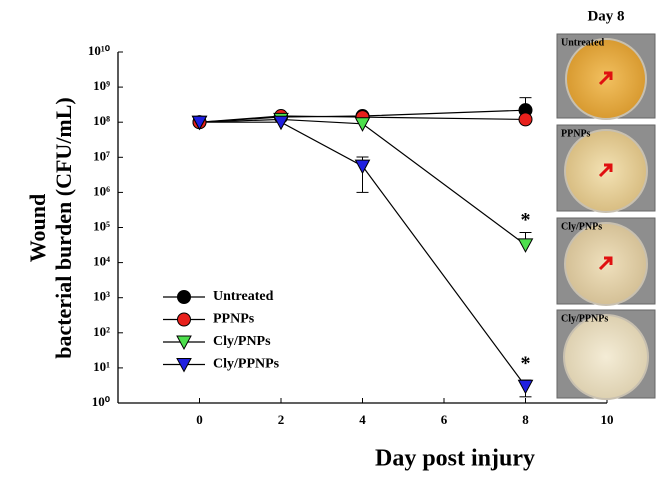  What do you see at coordinates (583, 42) in the screenshot?
I see `photo-label: Untreated` at bounding box center [583, 42].